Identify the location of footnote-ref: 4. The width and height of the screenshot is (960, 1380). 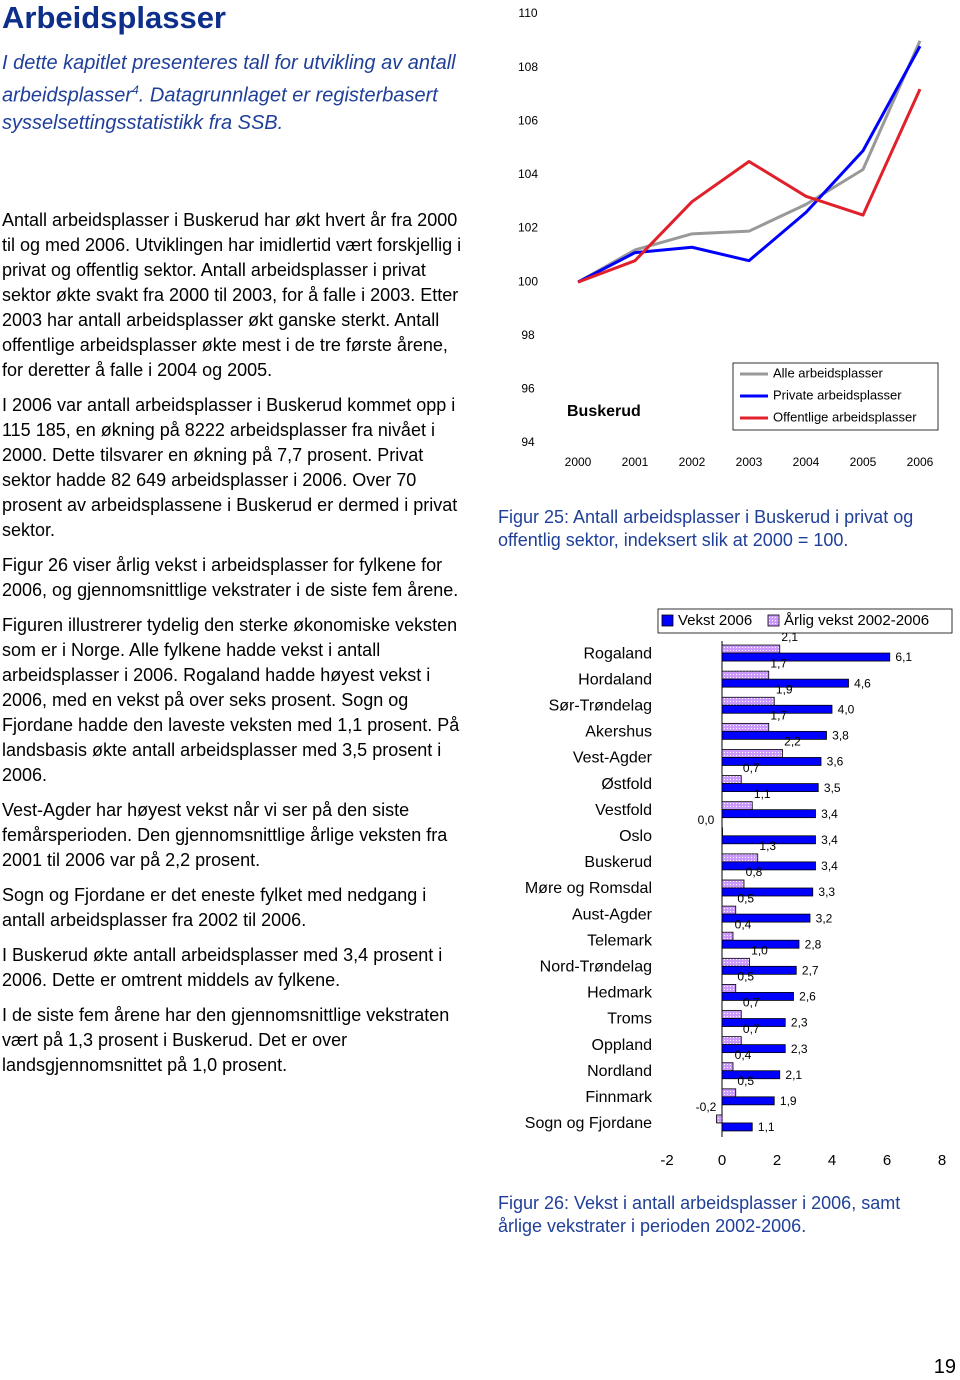
(135, 90).